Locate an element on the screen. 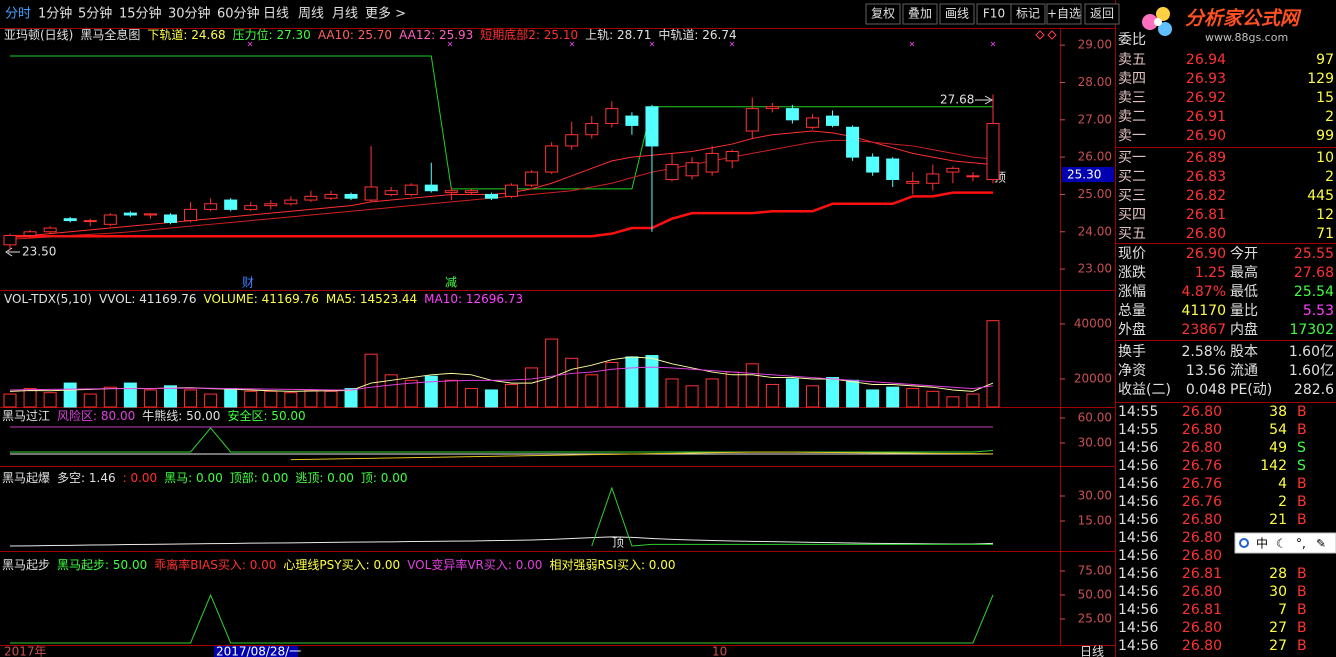 The height and width of the screenshot is (657, 1336). book-label: 买三 is located at coordinates (1132, 196).